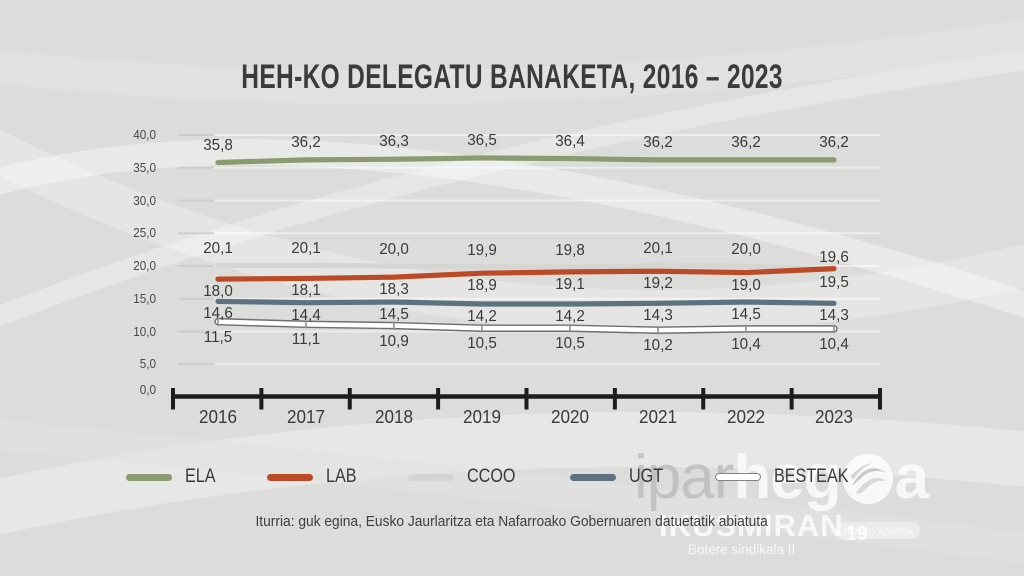 Image resolution: width=1024 pixels, height=576 pixels. Describe the element at coordinates (658, 284) in the screenshot. I see `value-label-lab-2021: 19,2` at that location.